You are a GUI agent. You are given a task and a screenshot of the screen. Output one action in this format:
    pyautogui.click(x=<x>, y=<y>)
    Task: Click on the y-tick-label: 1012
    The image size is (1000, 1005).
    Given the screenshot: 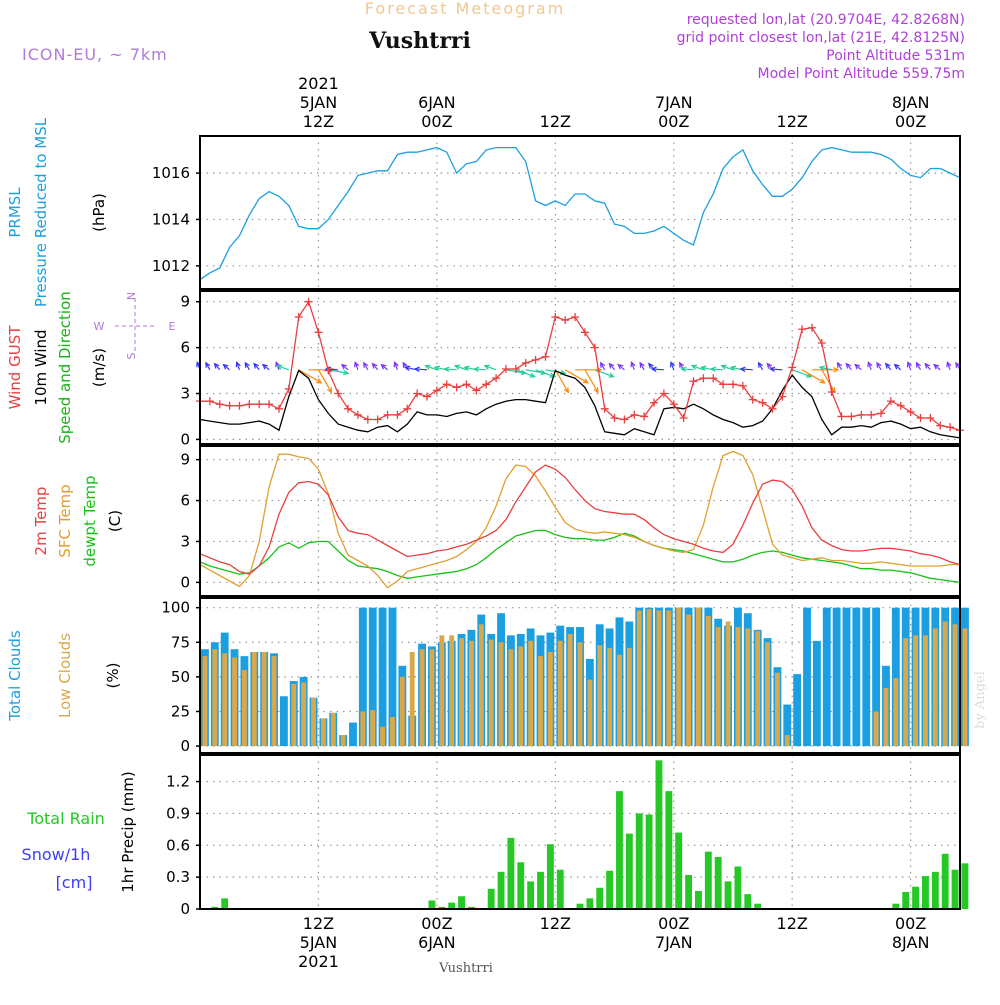 What is the action you would take?
    pyautogui.click(x=171, y=266)
    